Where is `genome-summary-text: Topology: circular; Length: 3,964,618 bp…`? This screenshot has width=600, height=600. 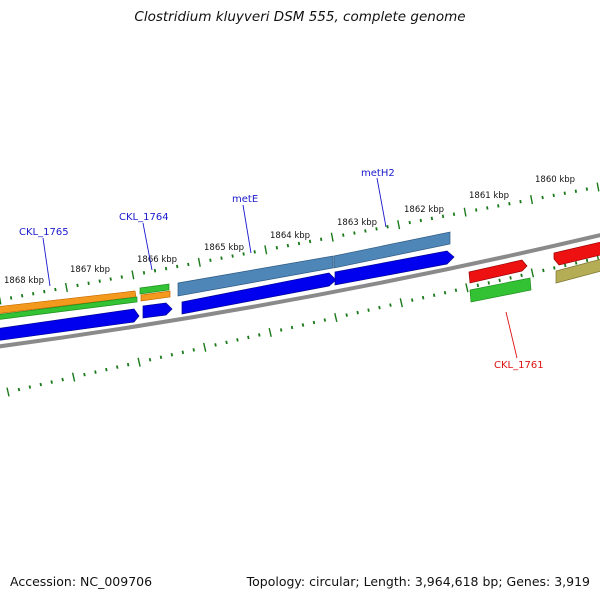
genome-summary-text: Topology: circular; Length: 3,964,618 bp… is located at coordinates (418, 581).